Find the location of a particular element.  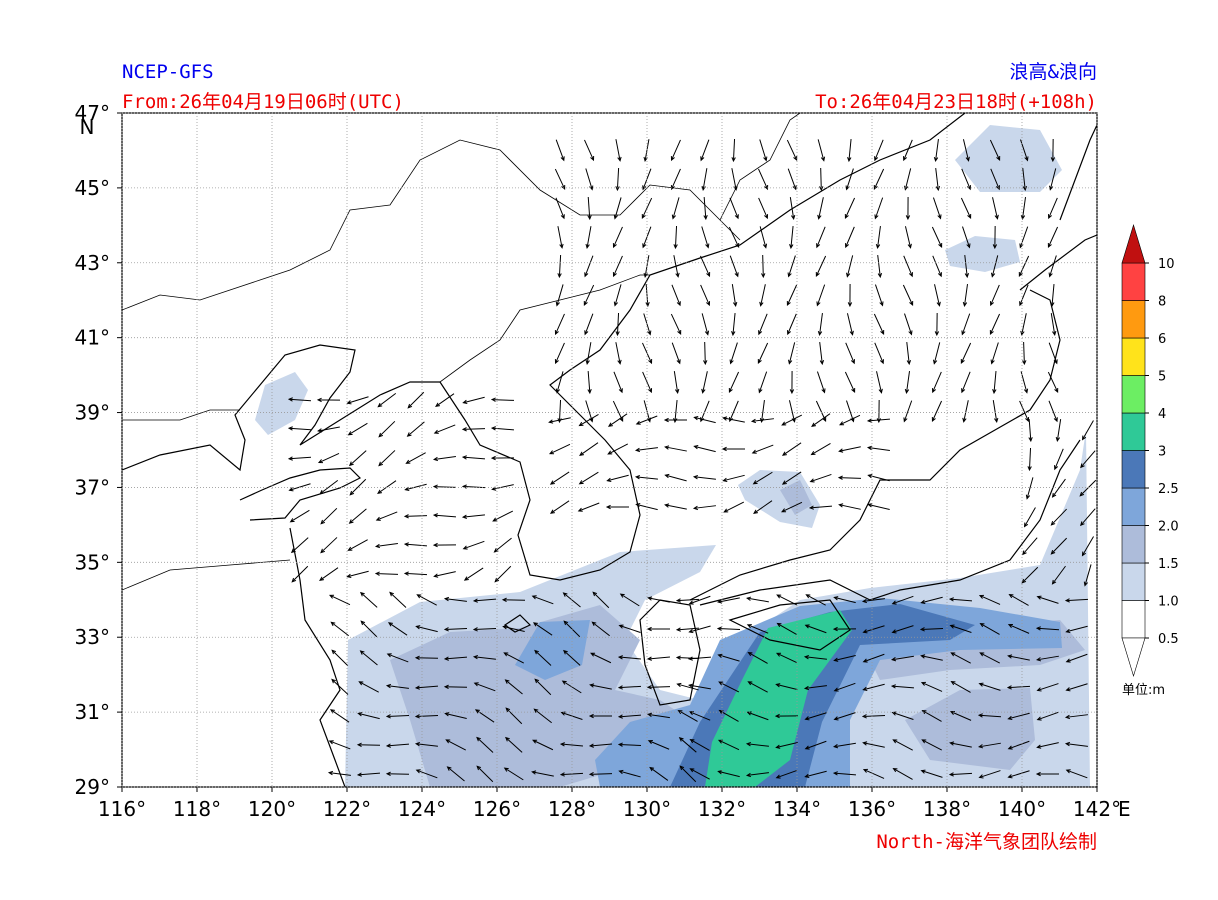

colorbar-label: 8 is located at coordinates (1162, 302).